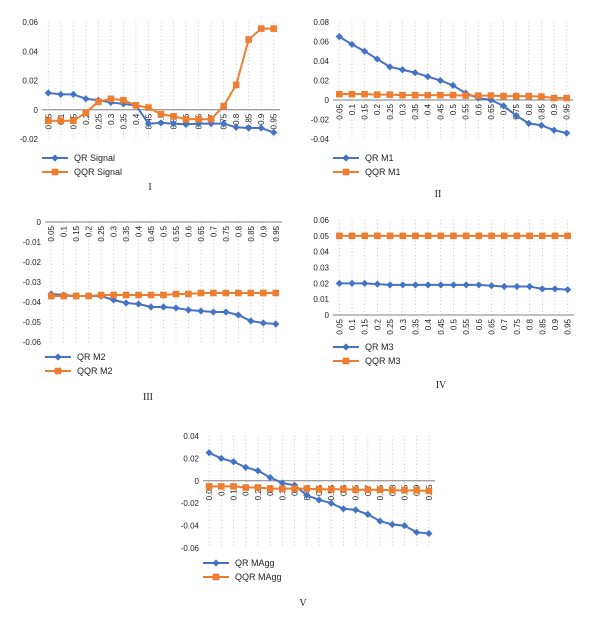 Image resolution: width=600 pixels, height=628 pixels. I want to click on series-qr-m3, so click(453, 286).